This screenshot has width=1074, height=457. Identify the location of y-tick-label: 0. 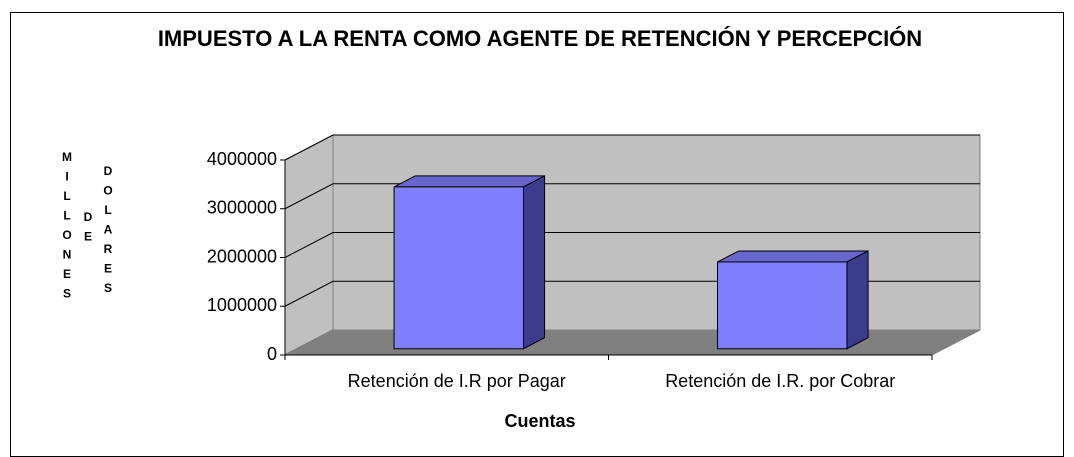
(272, 354).